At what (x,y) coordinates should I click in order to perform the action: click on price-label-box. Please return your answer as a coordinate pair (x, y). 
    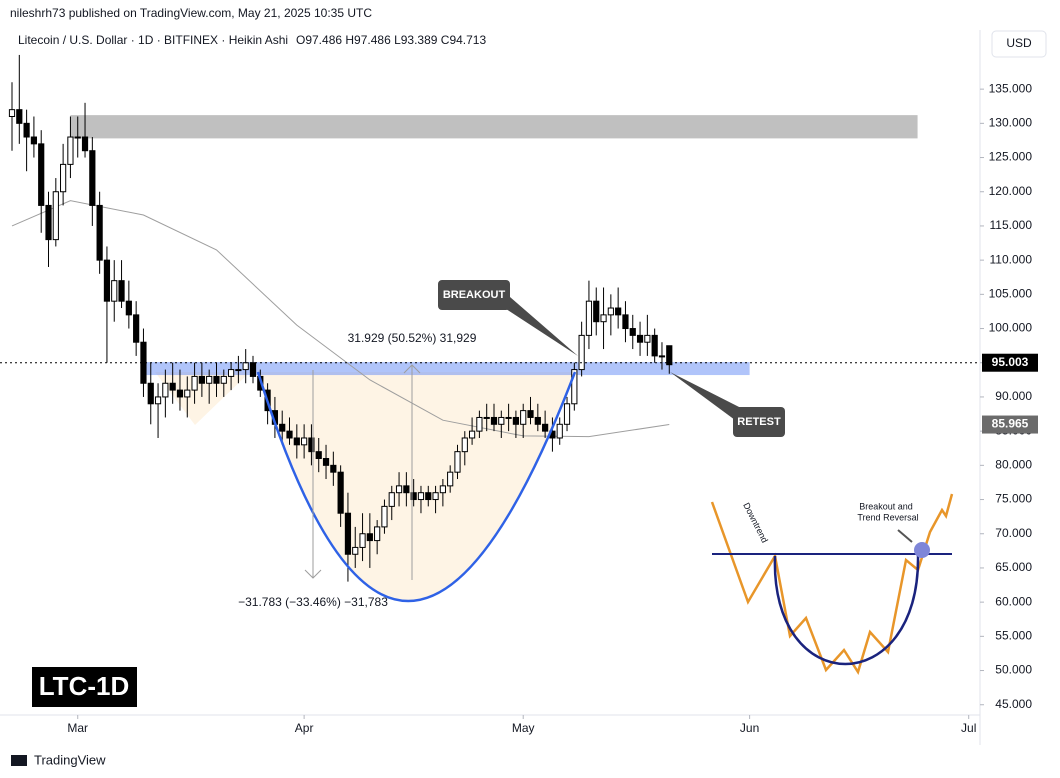
    Looking at the image, I should click on (1010, 362).